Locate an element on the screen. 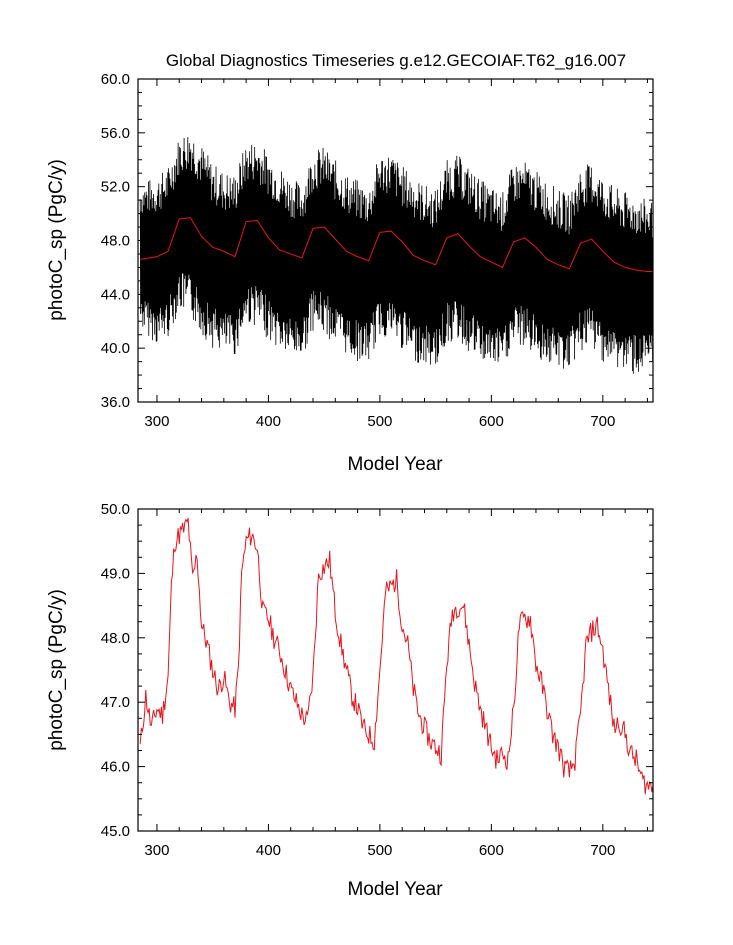  top-y-tick-label: 40.0 is located at coordinates (115, 348).